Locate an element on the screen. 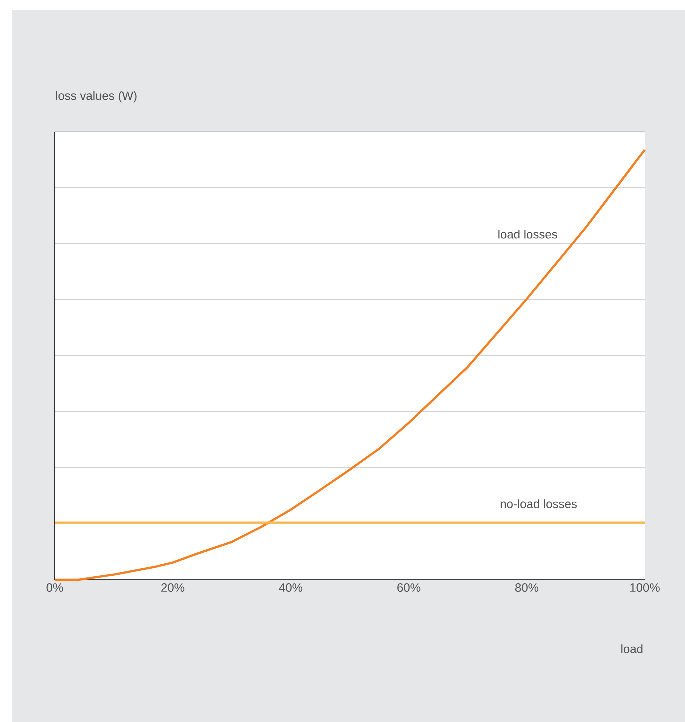  x-tick-label: 60% is located at coordinates (409, 588).